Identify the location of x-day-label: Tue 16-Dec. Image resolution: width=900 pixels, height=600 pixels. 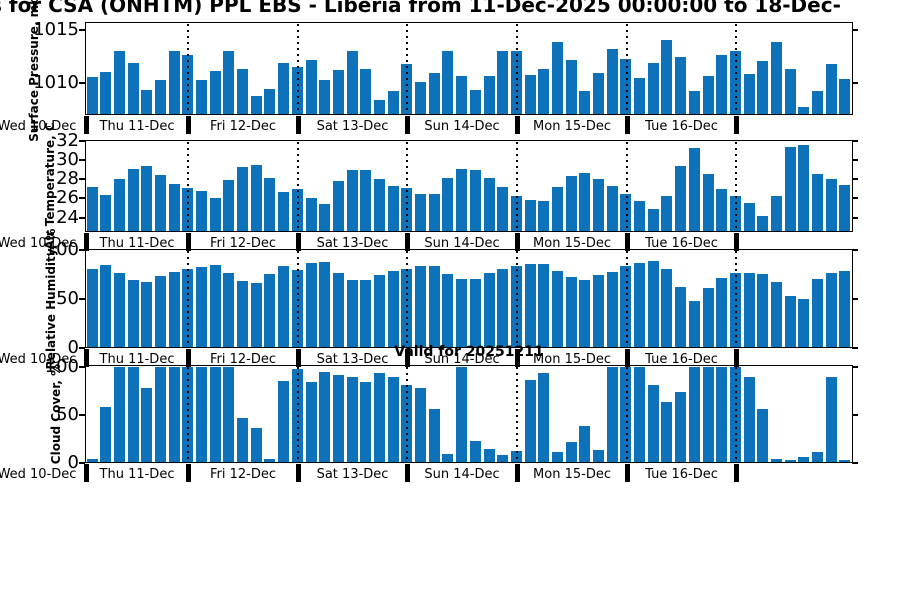
(681, 474).